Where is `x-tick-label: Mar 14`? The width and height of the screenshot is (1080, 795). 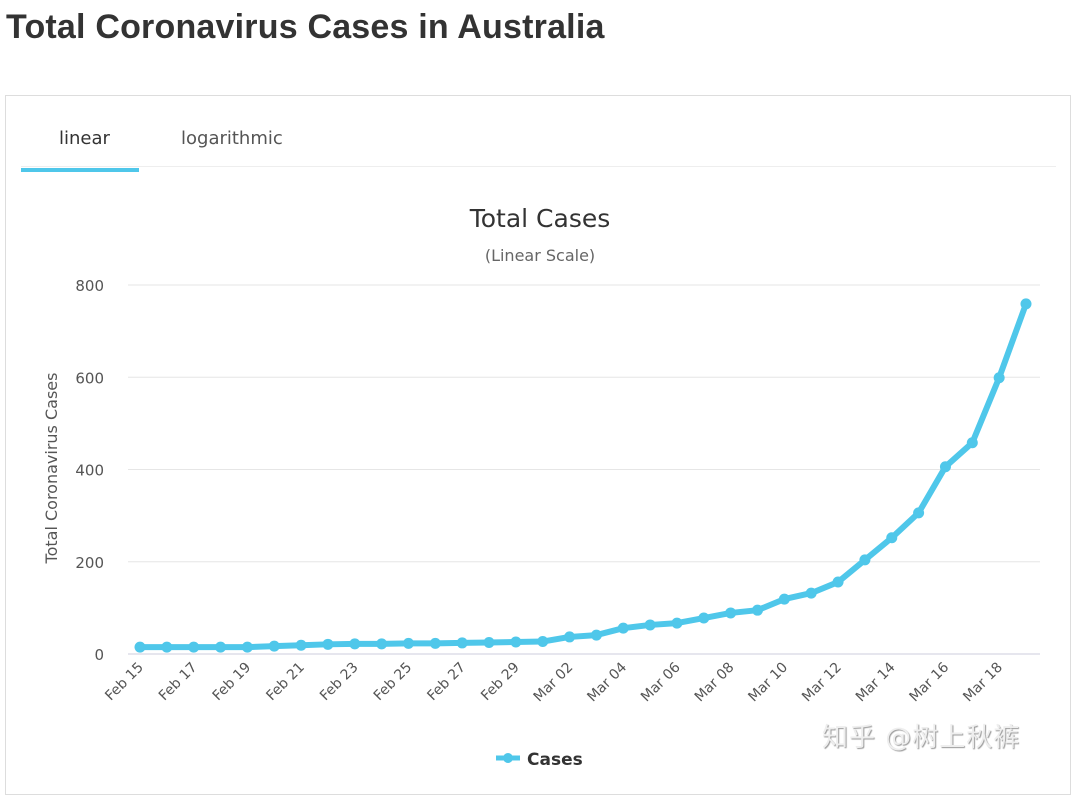 x-tick-label: Mar 14 is located at coordinates (876, 682).